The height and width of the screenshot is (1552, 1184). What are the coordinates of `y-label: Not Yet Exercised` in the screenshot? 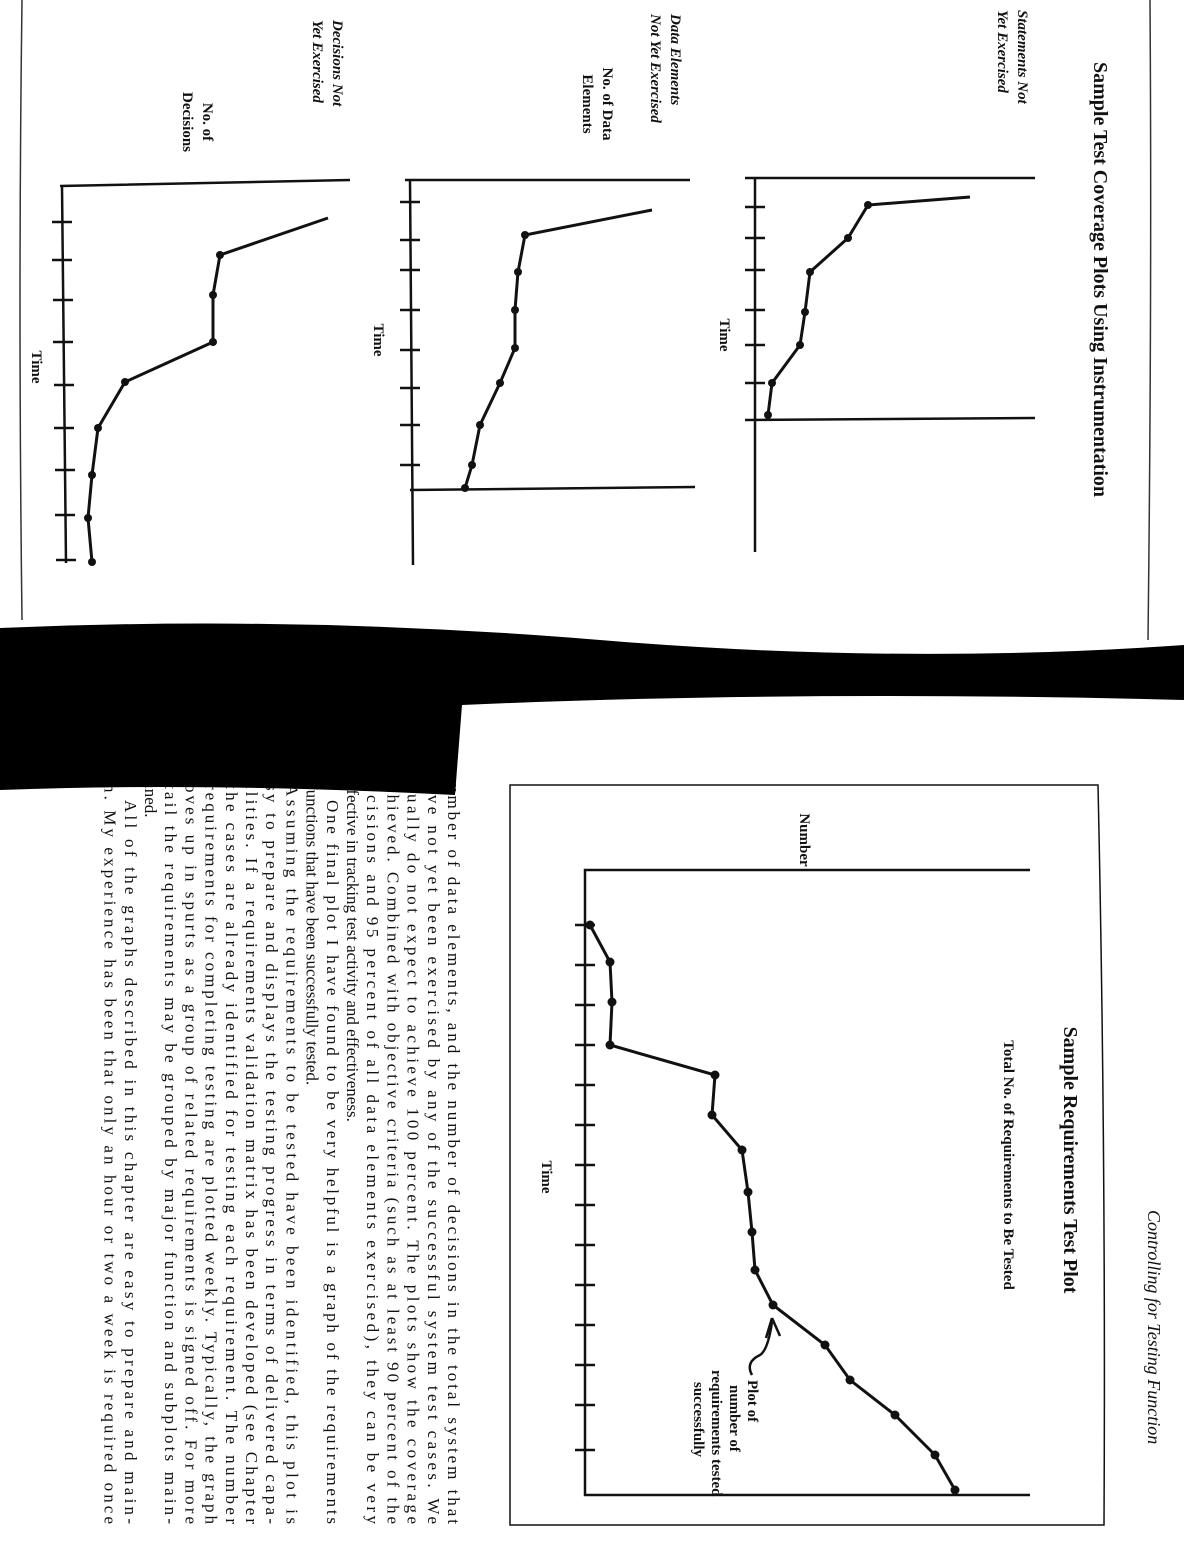 It's located at (655, 68).